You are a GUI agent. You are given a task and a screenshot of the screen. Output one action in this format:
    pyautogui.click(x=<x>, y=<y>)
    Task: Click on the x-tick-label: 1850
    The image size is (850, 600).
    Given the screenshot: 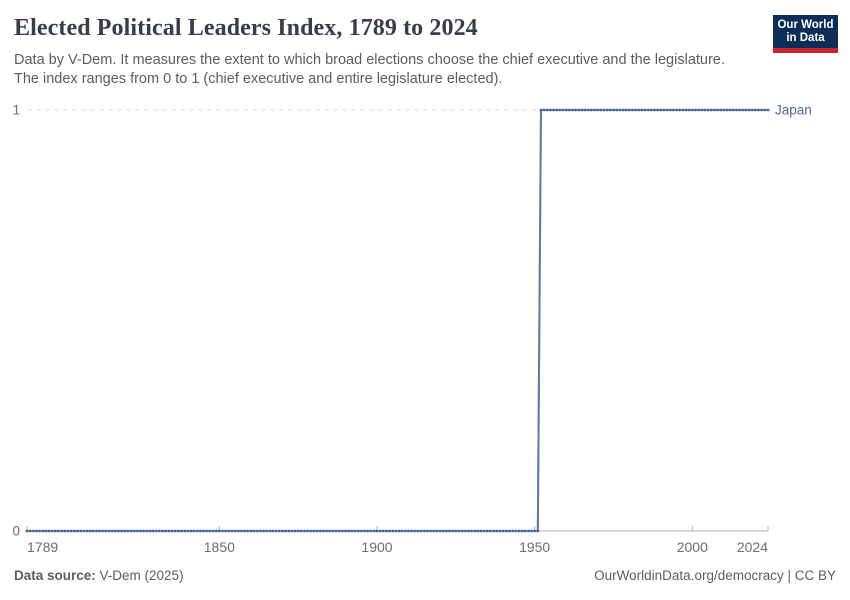 What is the action you would take?
    pyautogui.click(x=219, y=547)
    